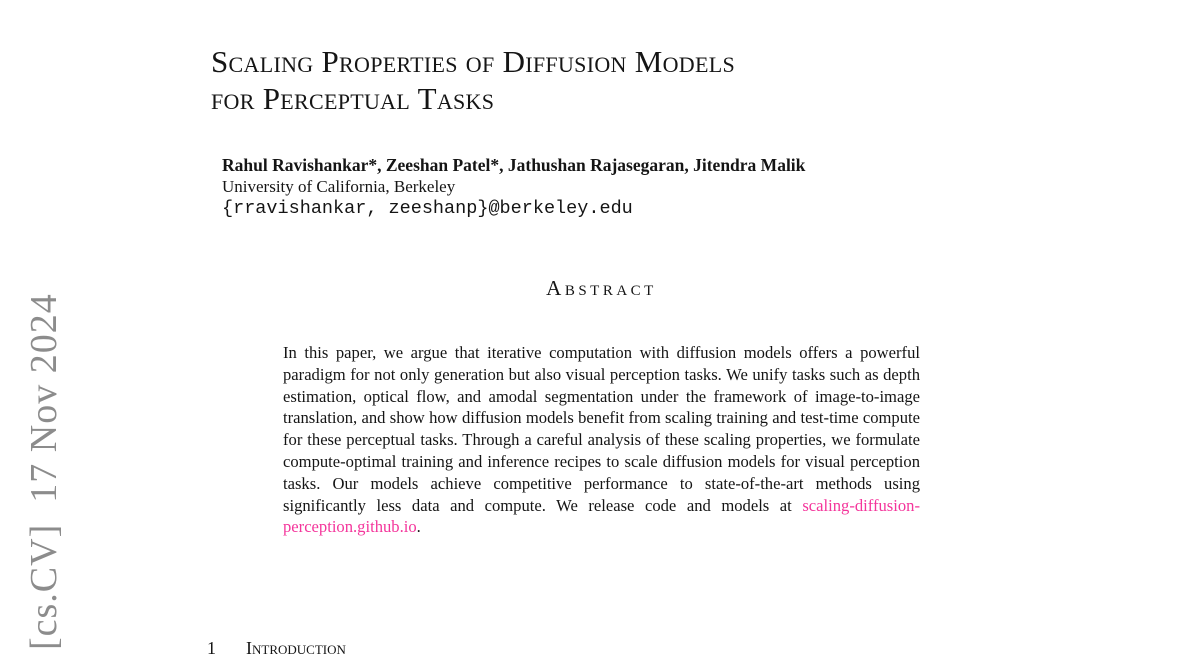 The image size is (1200, 659). I want to click on intro-section-title: Introduction, so click(296, 648).